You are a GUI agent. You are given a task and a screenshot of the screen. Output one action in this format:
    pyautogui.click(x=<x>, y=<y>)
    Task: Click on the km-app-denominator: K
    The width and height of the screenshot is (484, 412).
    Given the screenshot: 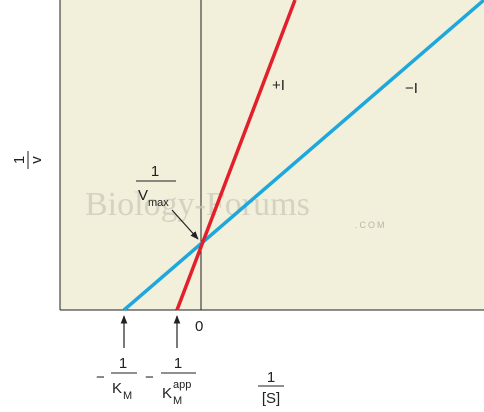 What is the action you would take?
    pyautogui.click(x=167, y=393)
    